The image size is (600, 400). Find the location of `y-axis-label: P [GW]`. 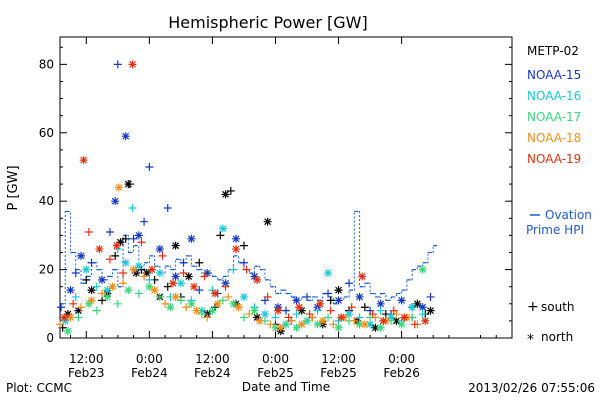

y-axis-label: P [GW] is located at coordinates (13, 187).